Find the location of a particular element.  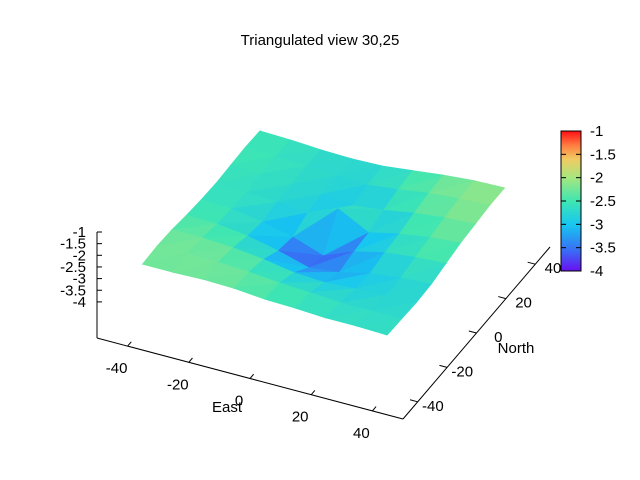

y-tick-label: 40 is located at coordinates (553, 268).